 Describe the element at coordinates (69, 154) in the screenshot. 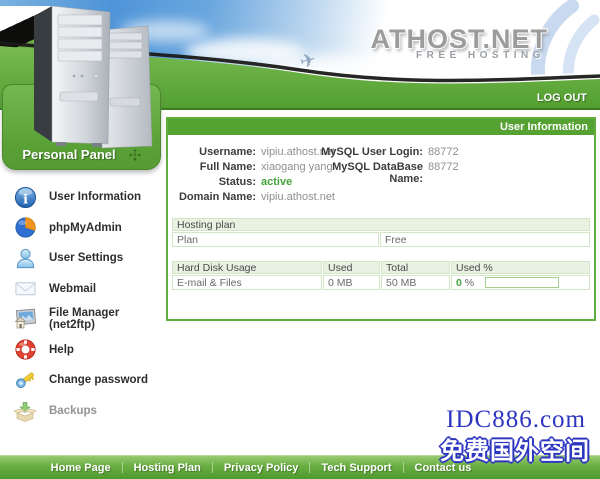

I see `personal-panel-title: Personal Panel` at that location.